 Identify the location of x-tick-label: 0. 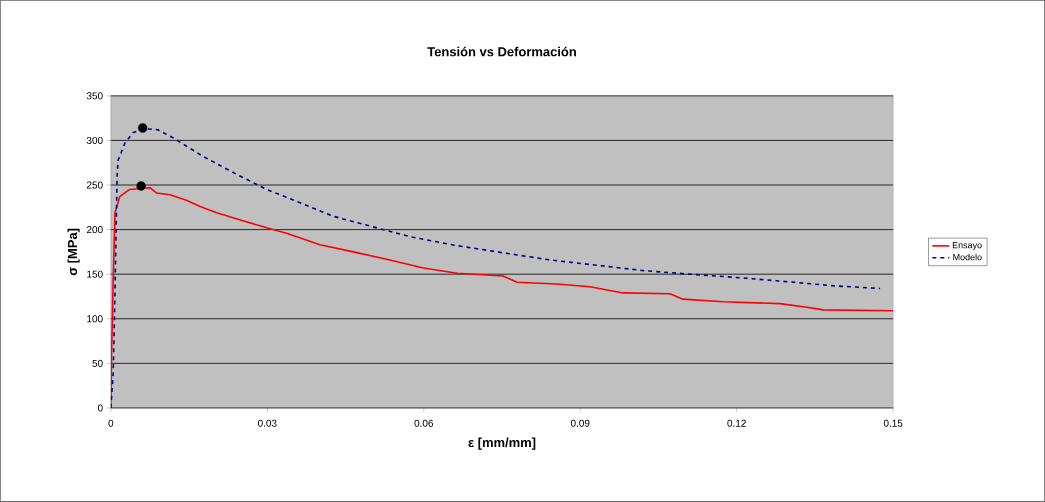
(111, 423).